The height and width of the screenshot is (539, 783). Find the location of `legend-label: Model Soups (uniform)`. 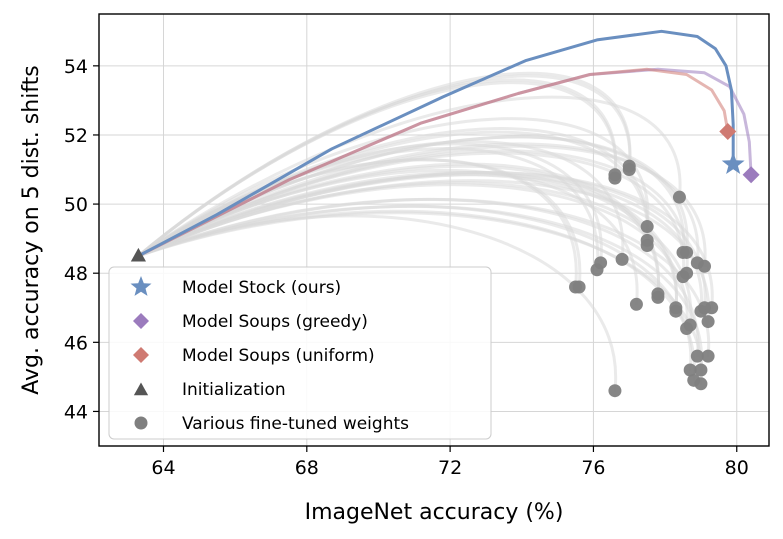

legend-label: Model Soups (uniform) is located at coordinates (278, 356).